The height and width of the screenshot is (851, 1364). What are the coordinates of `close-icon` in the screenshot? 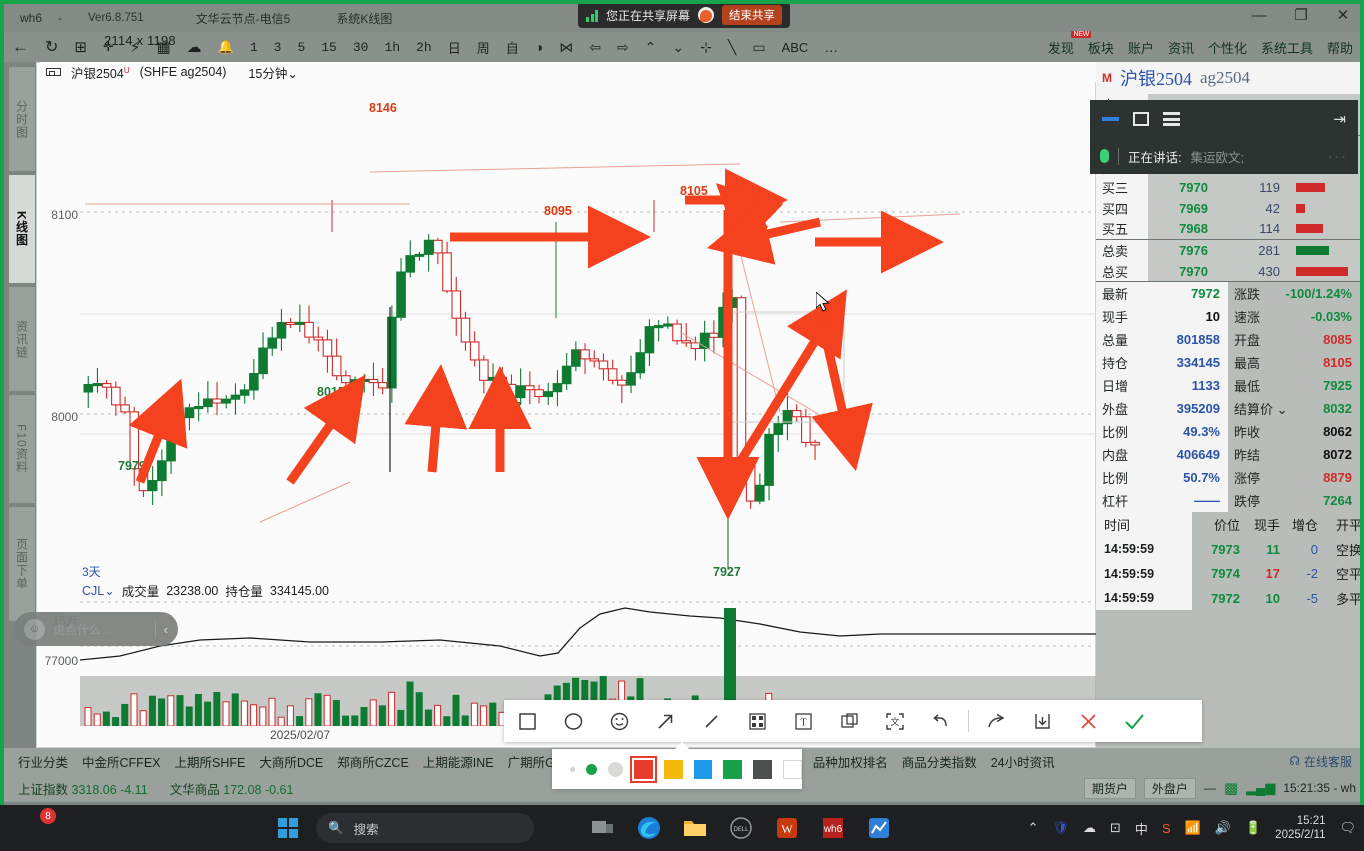 It's located at (1088, 721).